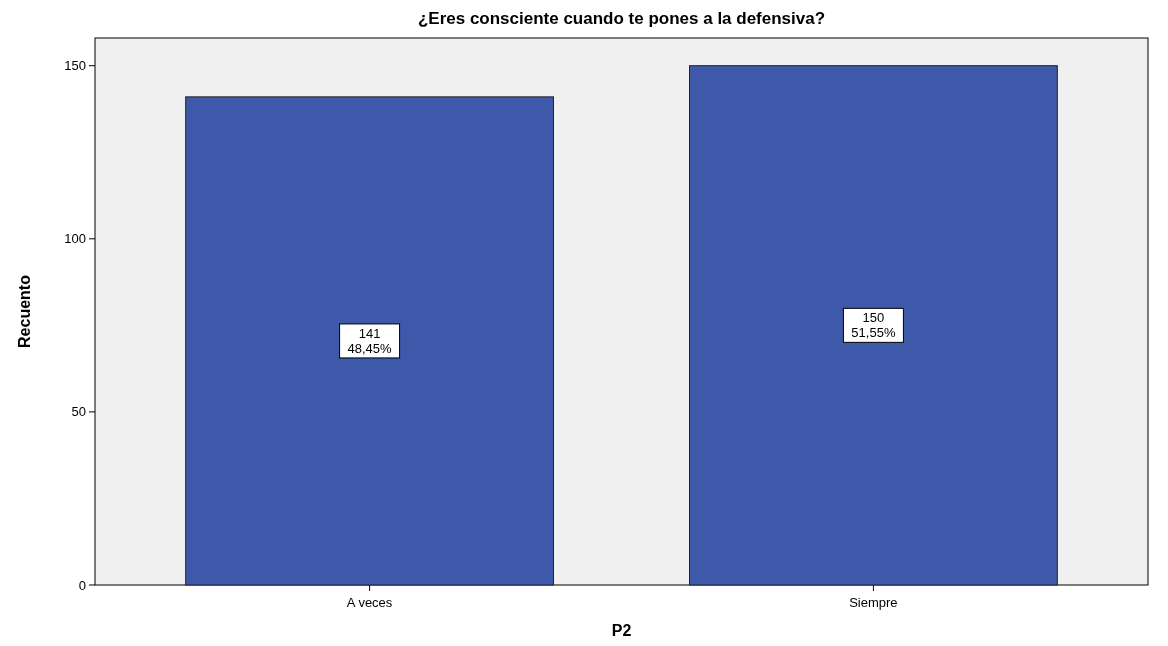  I want to click on y-axis-title: Recuento, so click(24, 311).